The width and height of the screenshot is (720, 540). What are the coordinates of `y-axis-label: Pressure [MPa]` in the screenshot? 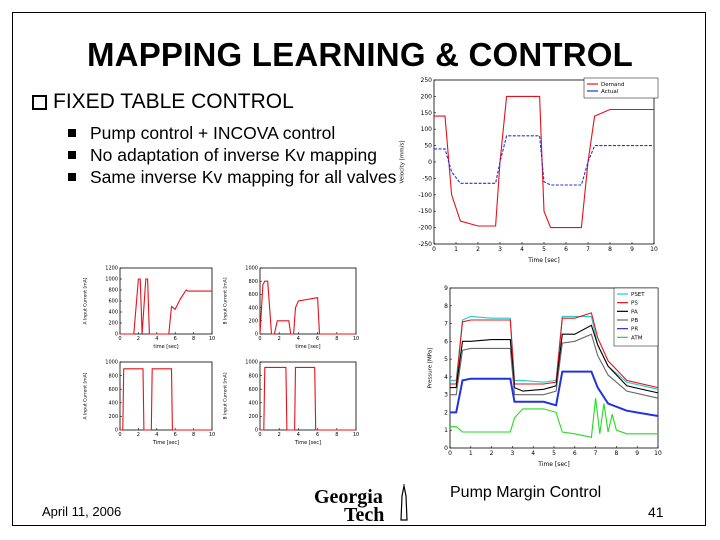 It's located at (431, 368).